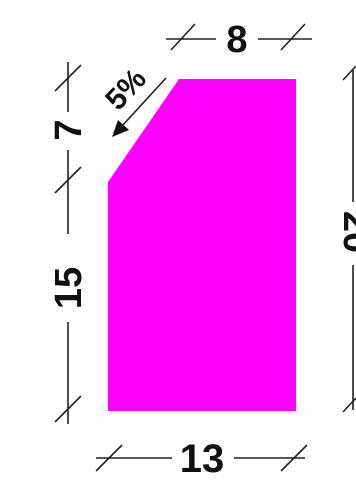 Image resolution: width=356 pixels, height=480 pixels. I want to click on left-dimension-tick-middle, so click(68, 180).